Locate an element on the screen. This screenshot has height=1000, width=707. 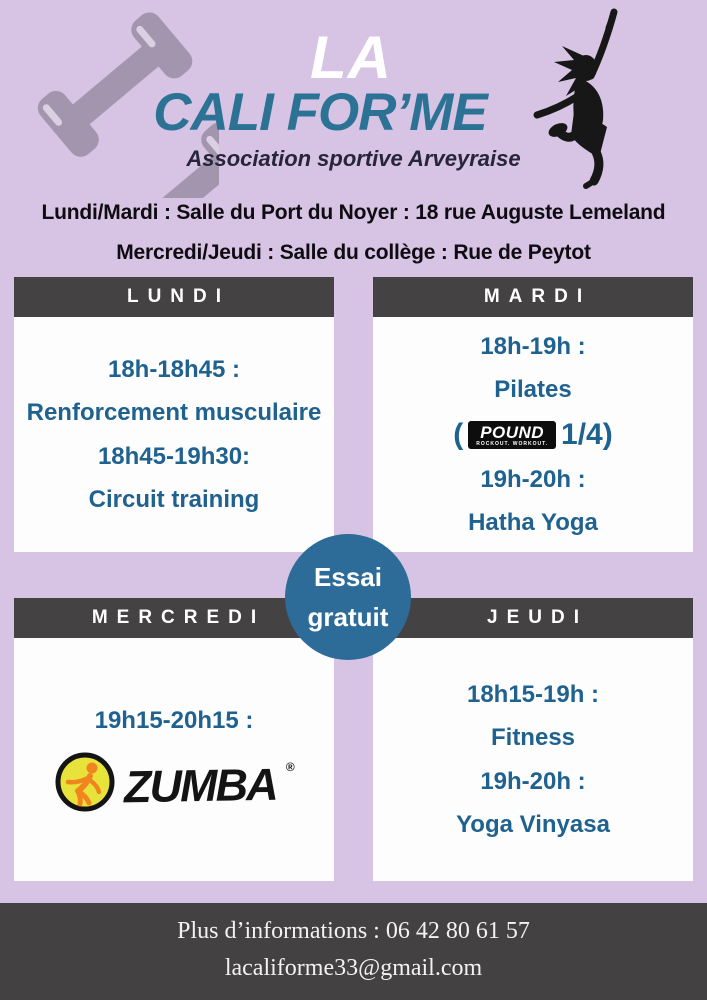
free-trial-line-2: gratuit is located at coordinates (348, 617).